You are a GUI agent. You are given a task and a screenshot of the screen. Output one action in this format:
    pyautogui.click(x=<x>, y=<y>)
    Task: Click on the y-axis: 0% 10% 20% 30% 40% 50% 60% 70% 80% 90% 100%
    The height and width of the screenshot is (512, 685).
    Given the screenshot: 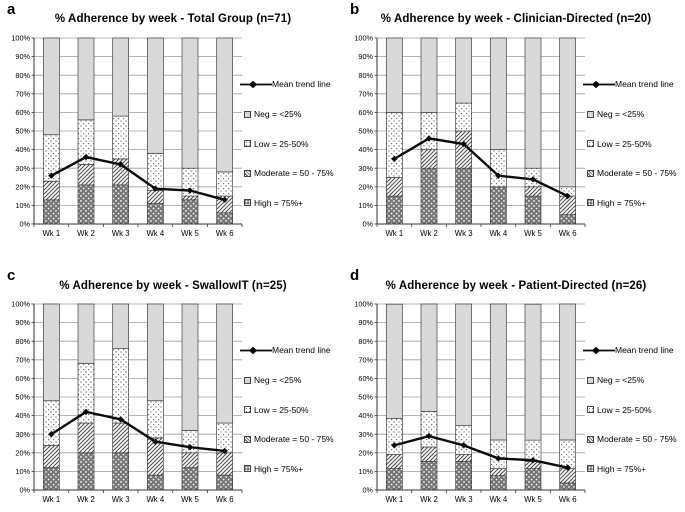 What is the action you would take?
    pyautogui.click(x=365, y=397)
    